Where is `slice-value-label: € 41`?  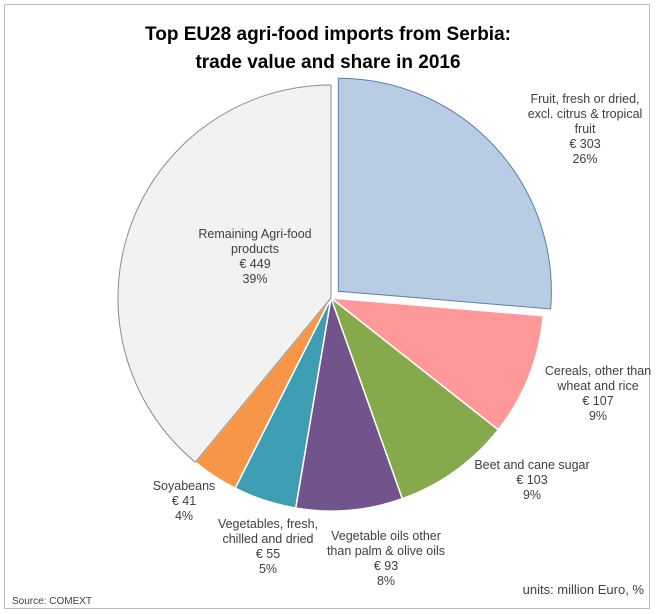
slice-value-label: € 41 is located at coordinates (184, 501).